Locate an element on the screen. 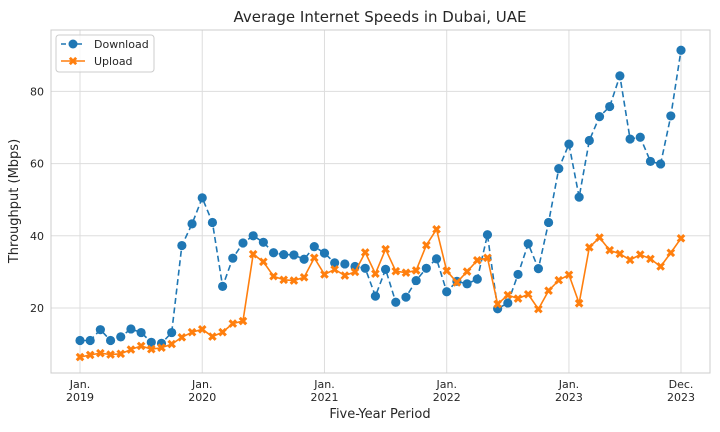 The height and width of the screenshot is (432, 720). legend-download-label: Download is located at coordinates (121, 44).